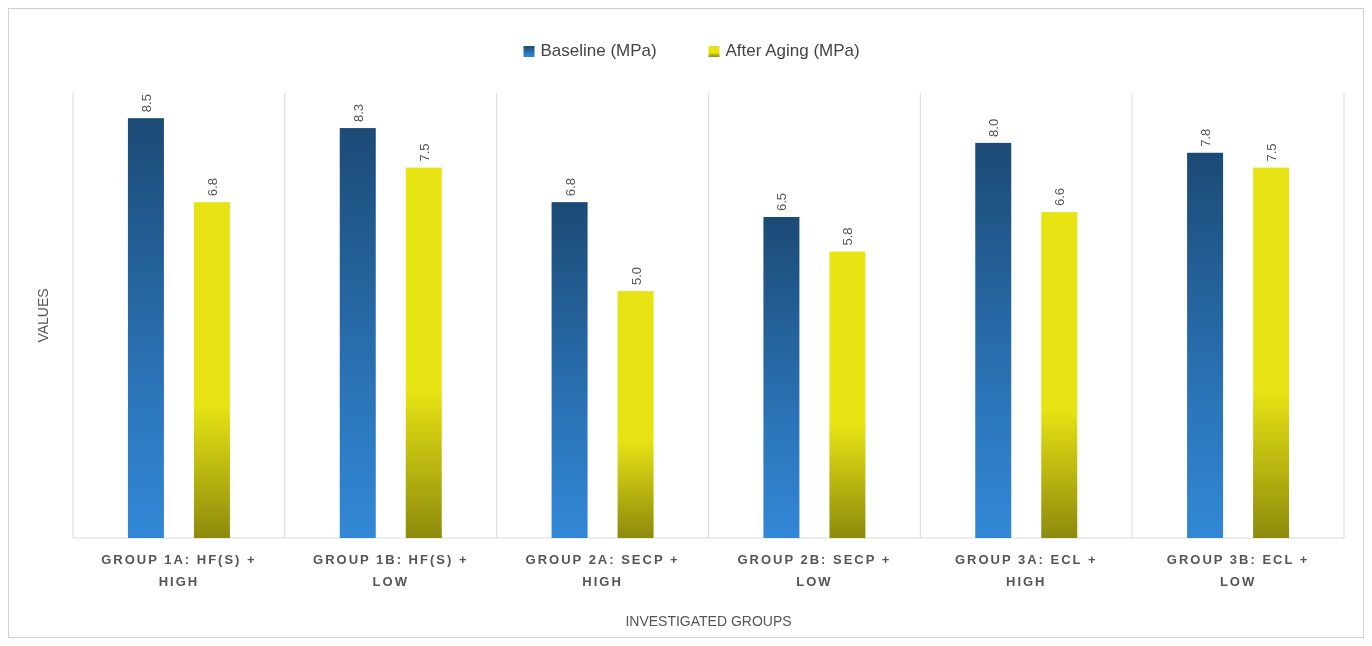  Describe the element at coordinates (43, 315) in the screenshot. I see `y-axis-title: VALUES` at that location.